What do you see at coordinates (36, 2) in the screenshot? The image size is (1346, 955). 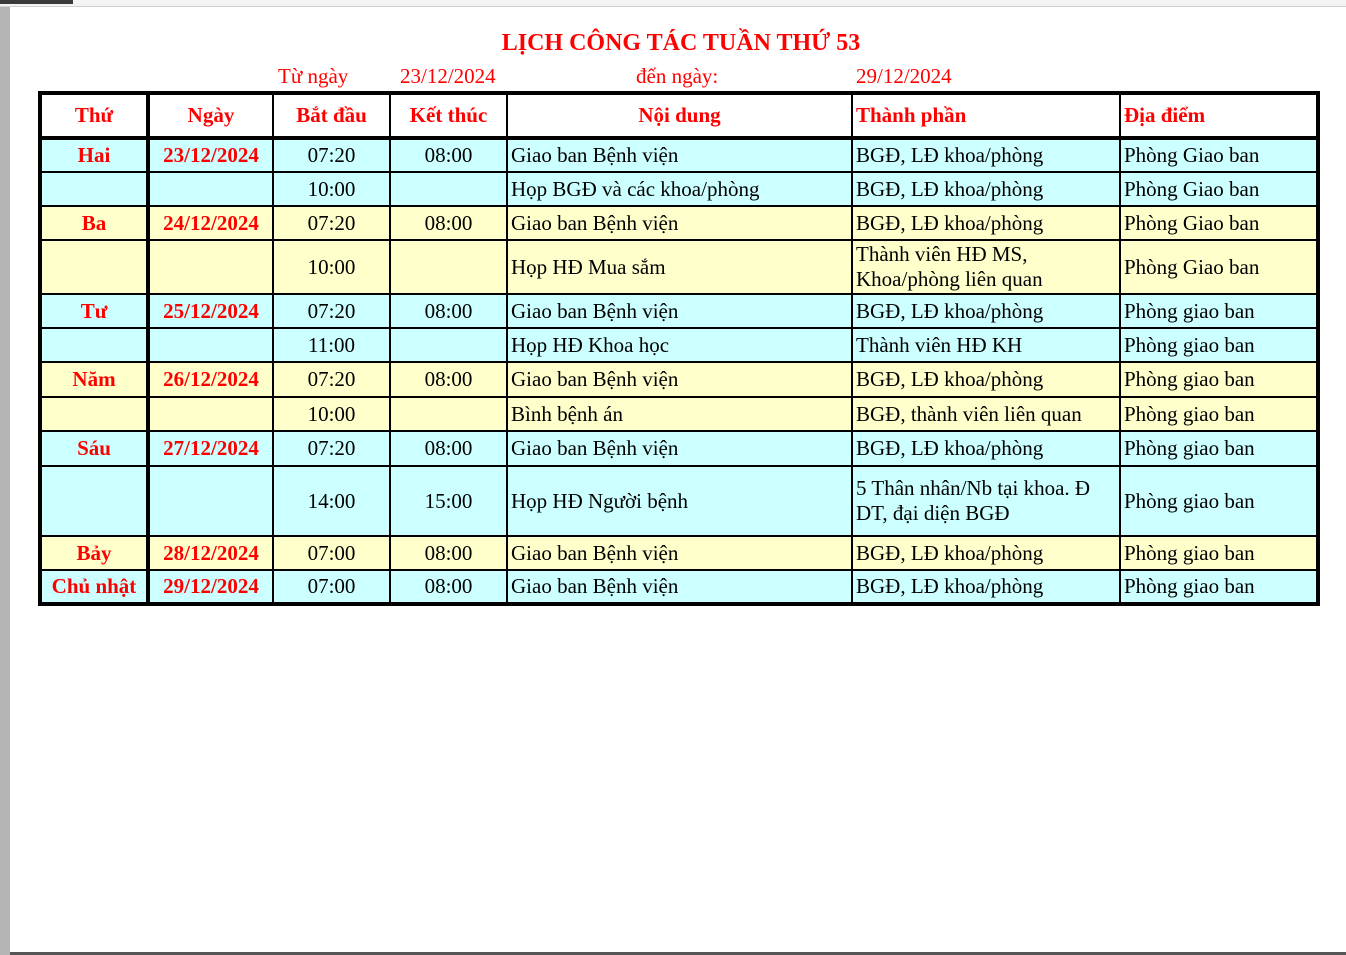 I see `tab-indicator` at bounding box center [36, 2].